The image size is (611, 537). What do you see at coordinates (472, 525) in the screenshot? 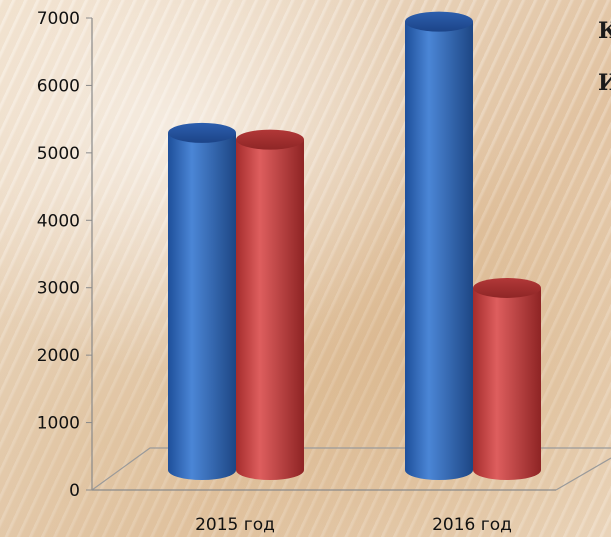
I see `x-category-label: 2016 год` at bounding box center [472, 525].